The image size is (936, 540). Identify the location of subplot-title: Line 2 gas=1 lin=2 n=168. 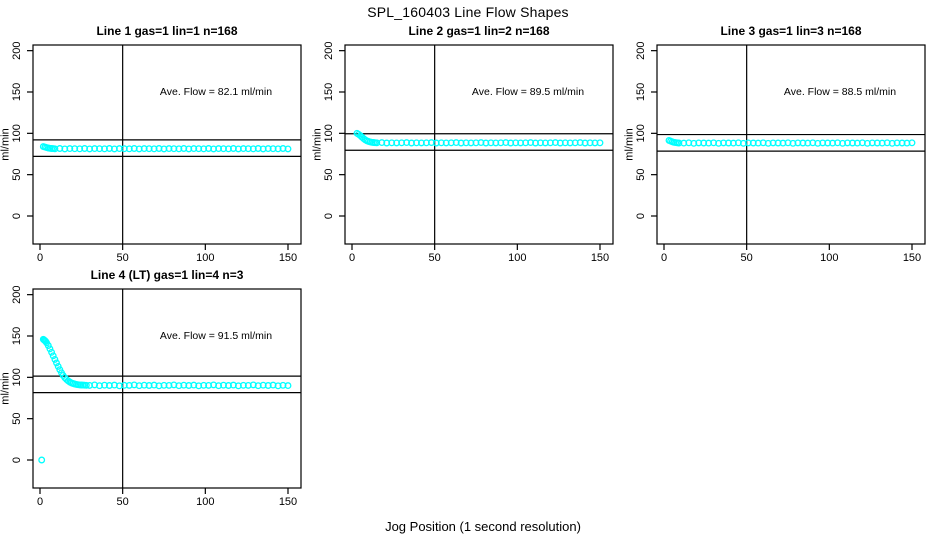
(479, 31).